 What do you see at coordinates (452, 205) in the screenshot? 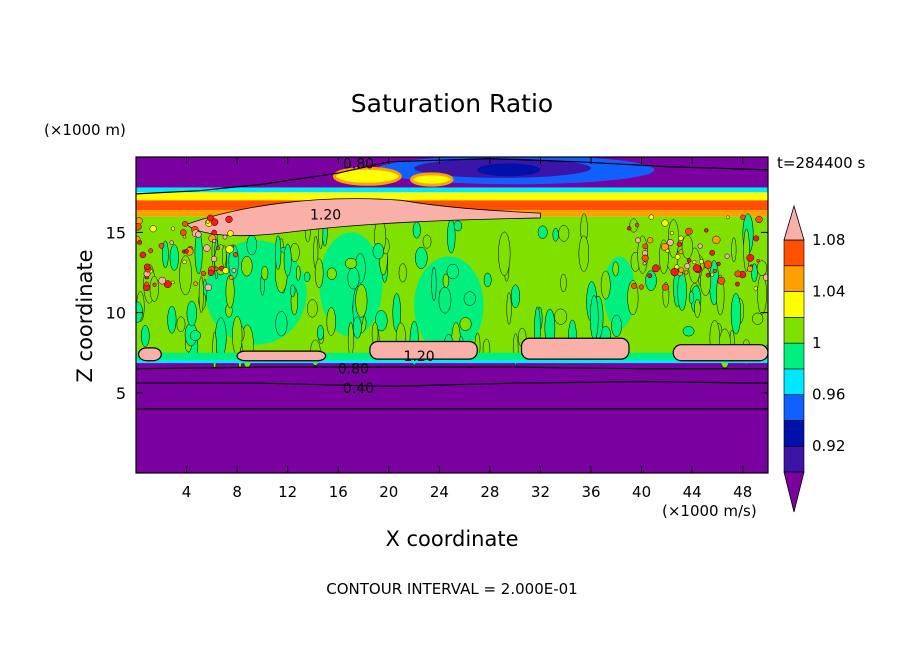
I see `upper-band-red` at bounding box center [452, 205].